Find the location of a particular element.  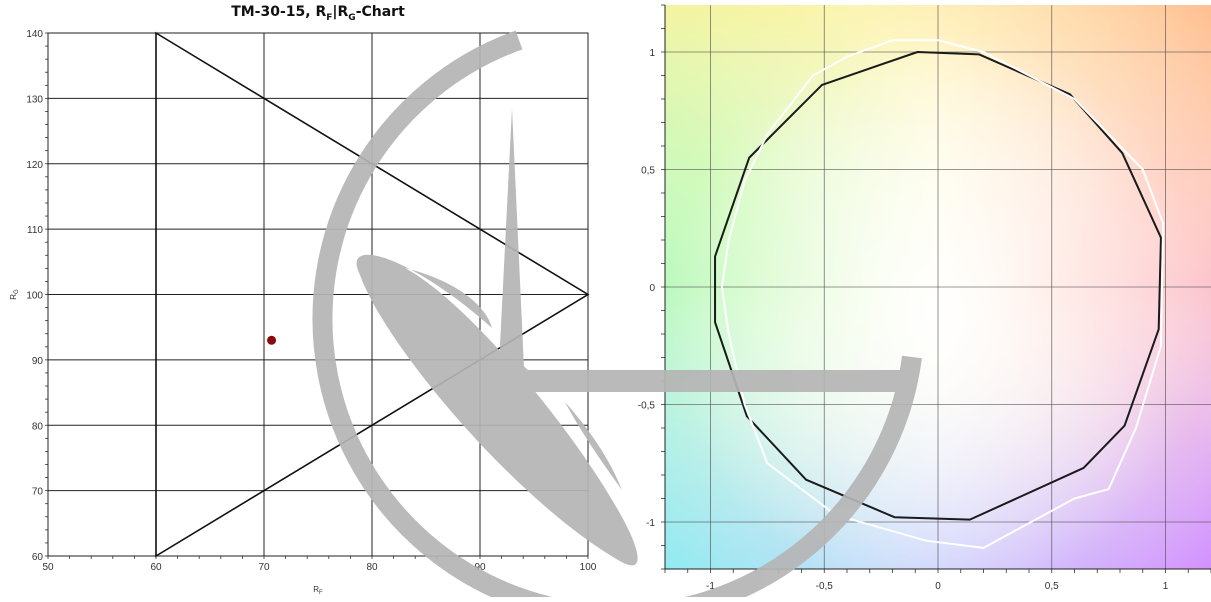

y-tick-label: 60 is located at coordinates (38, 557).